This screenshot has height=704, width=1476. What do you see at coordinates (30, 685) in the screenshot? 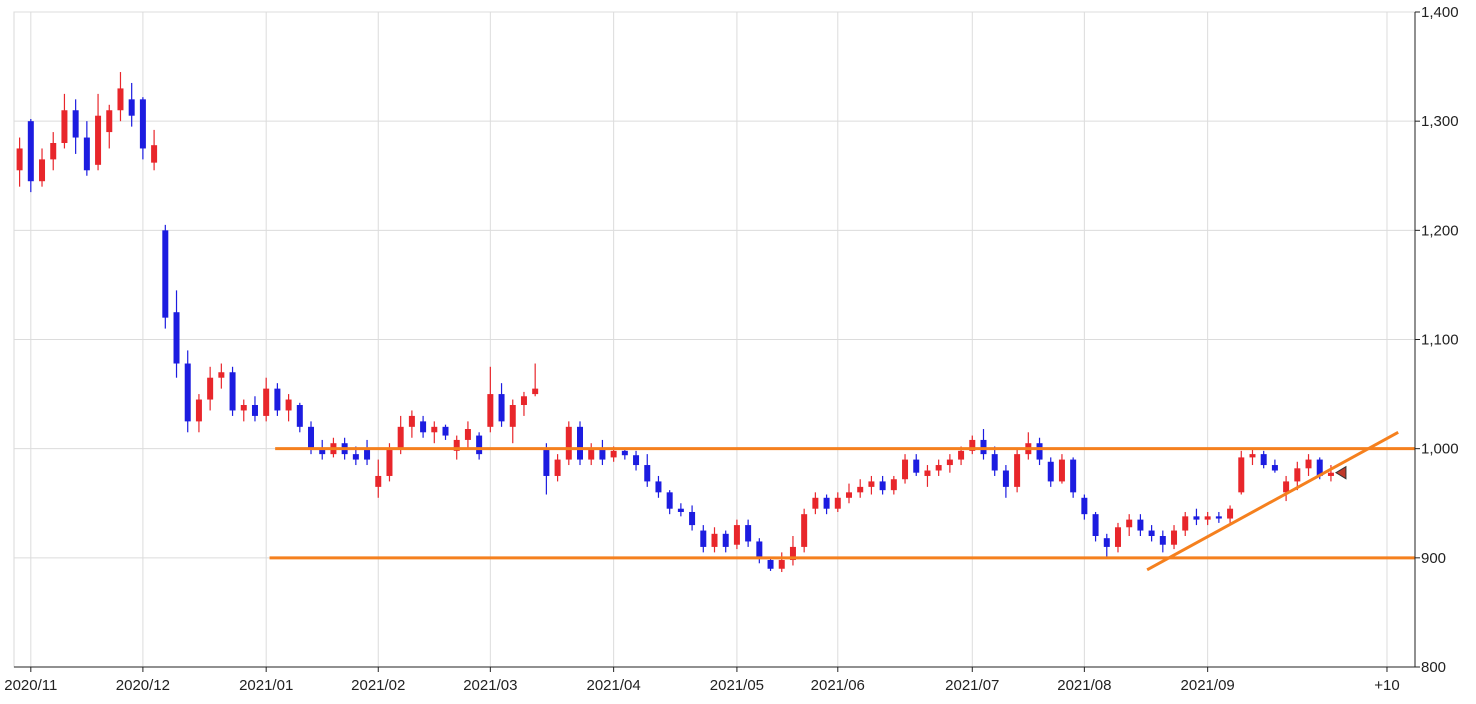
I see `x-tick-label: 2020/11` at bounding box center [30, 685].